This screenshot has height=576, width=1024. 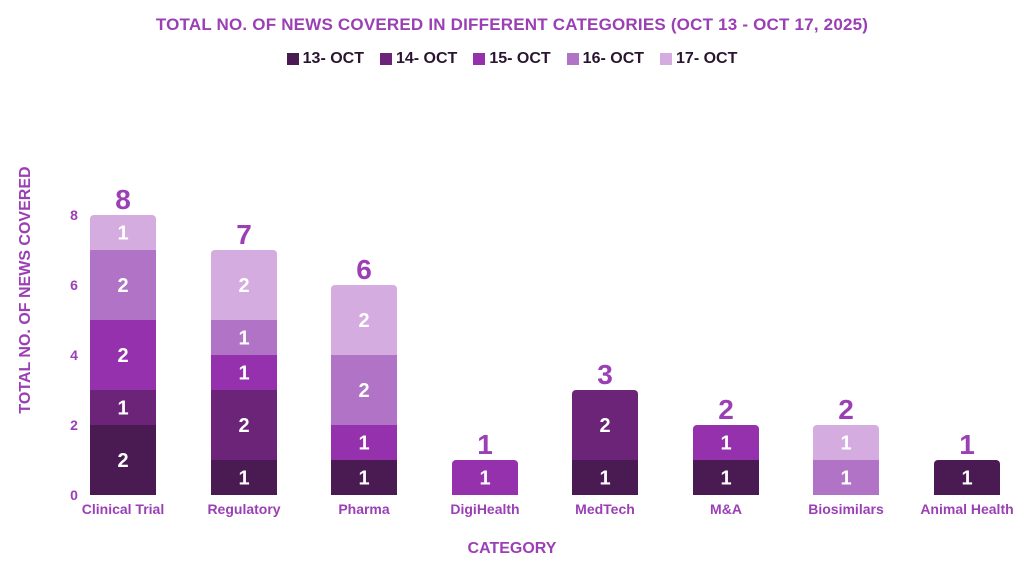 I want to click on y-tick-label: 0, so click(x=74, y=495).